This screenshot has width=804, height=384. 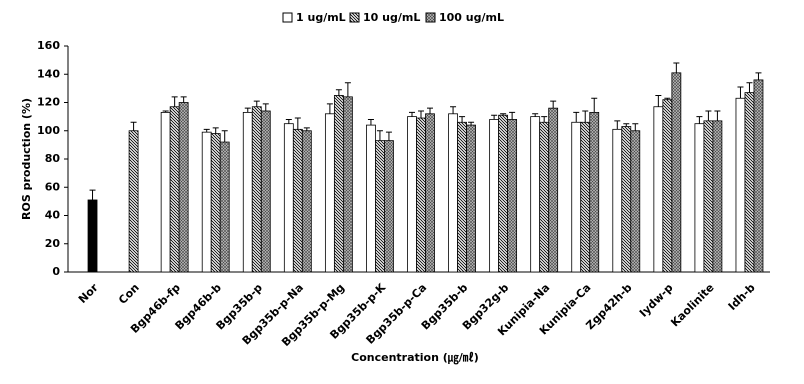 What do you see at coordinates (53, 243) in the screenshot?
I see `y-tick-label: 20` at bounding box center [53, 243].